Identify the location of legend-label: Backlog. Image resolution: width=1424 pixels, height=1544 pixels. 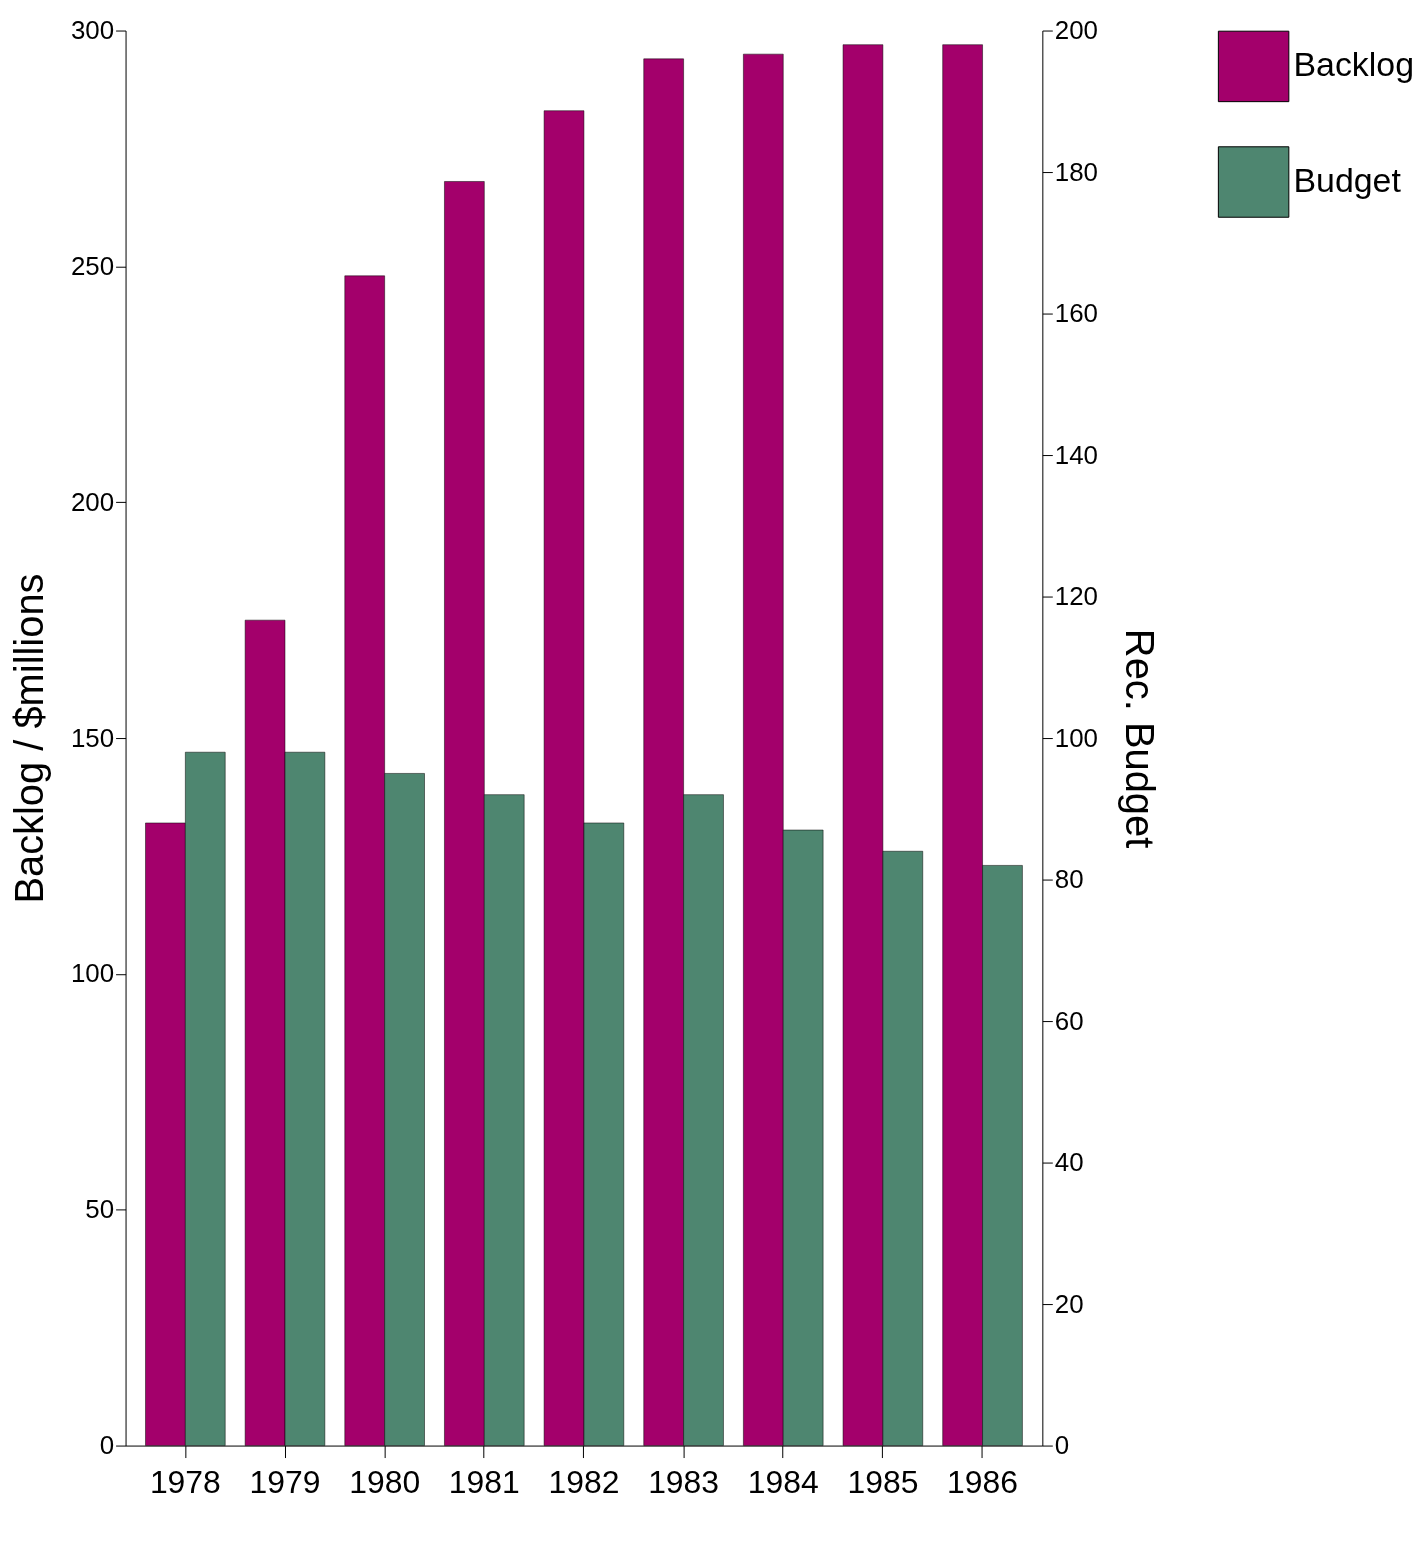
(1353, 64).